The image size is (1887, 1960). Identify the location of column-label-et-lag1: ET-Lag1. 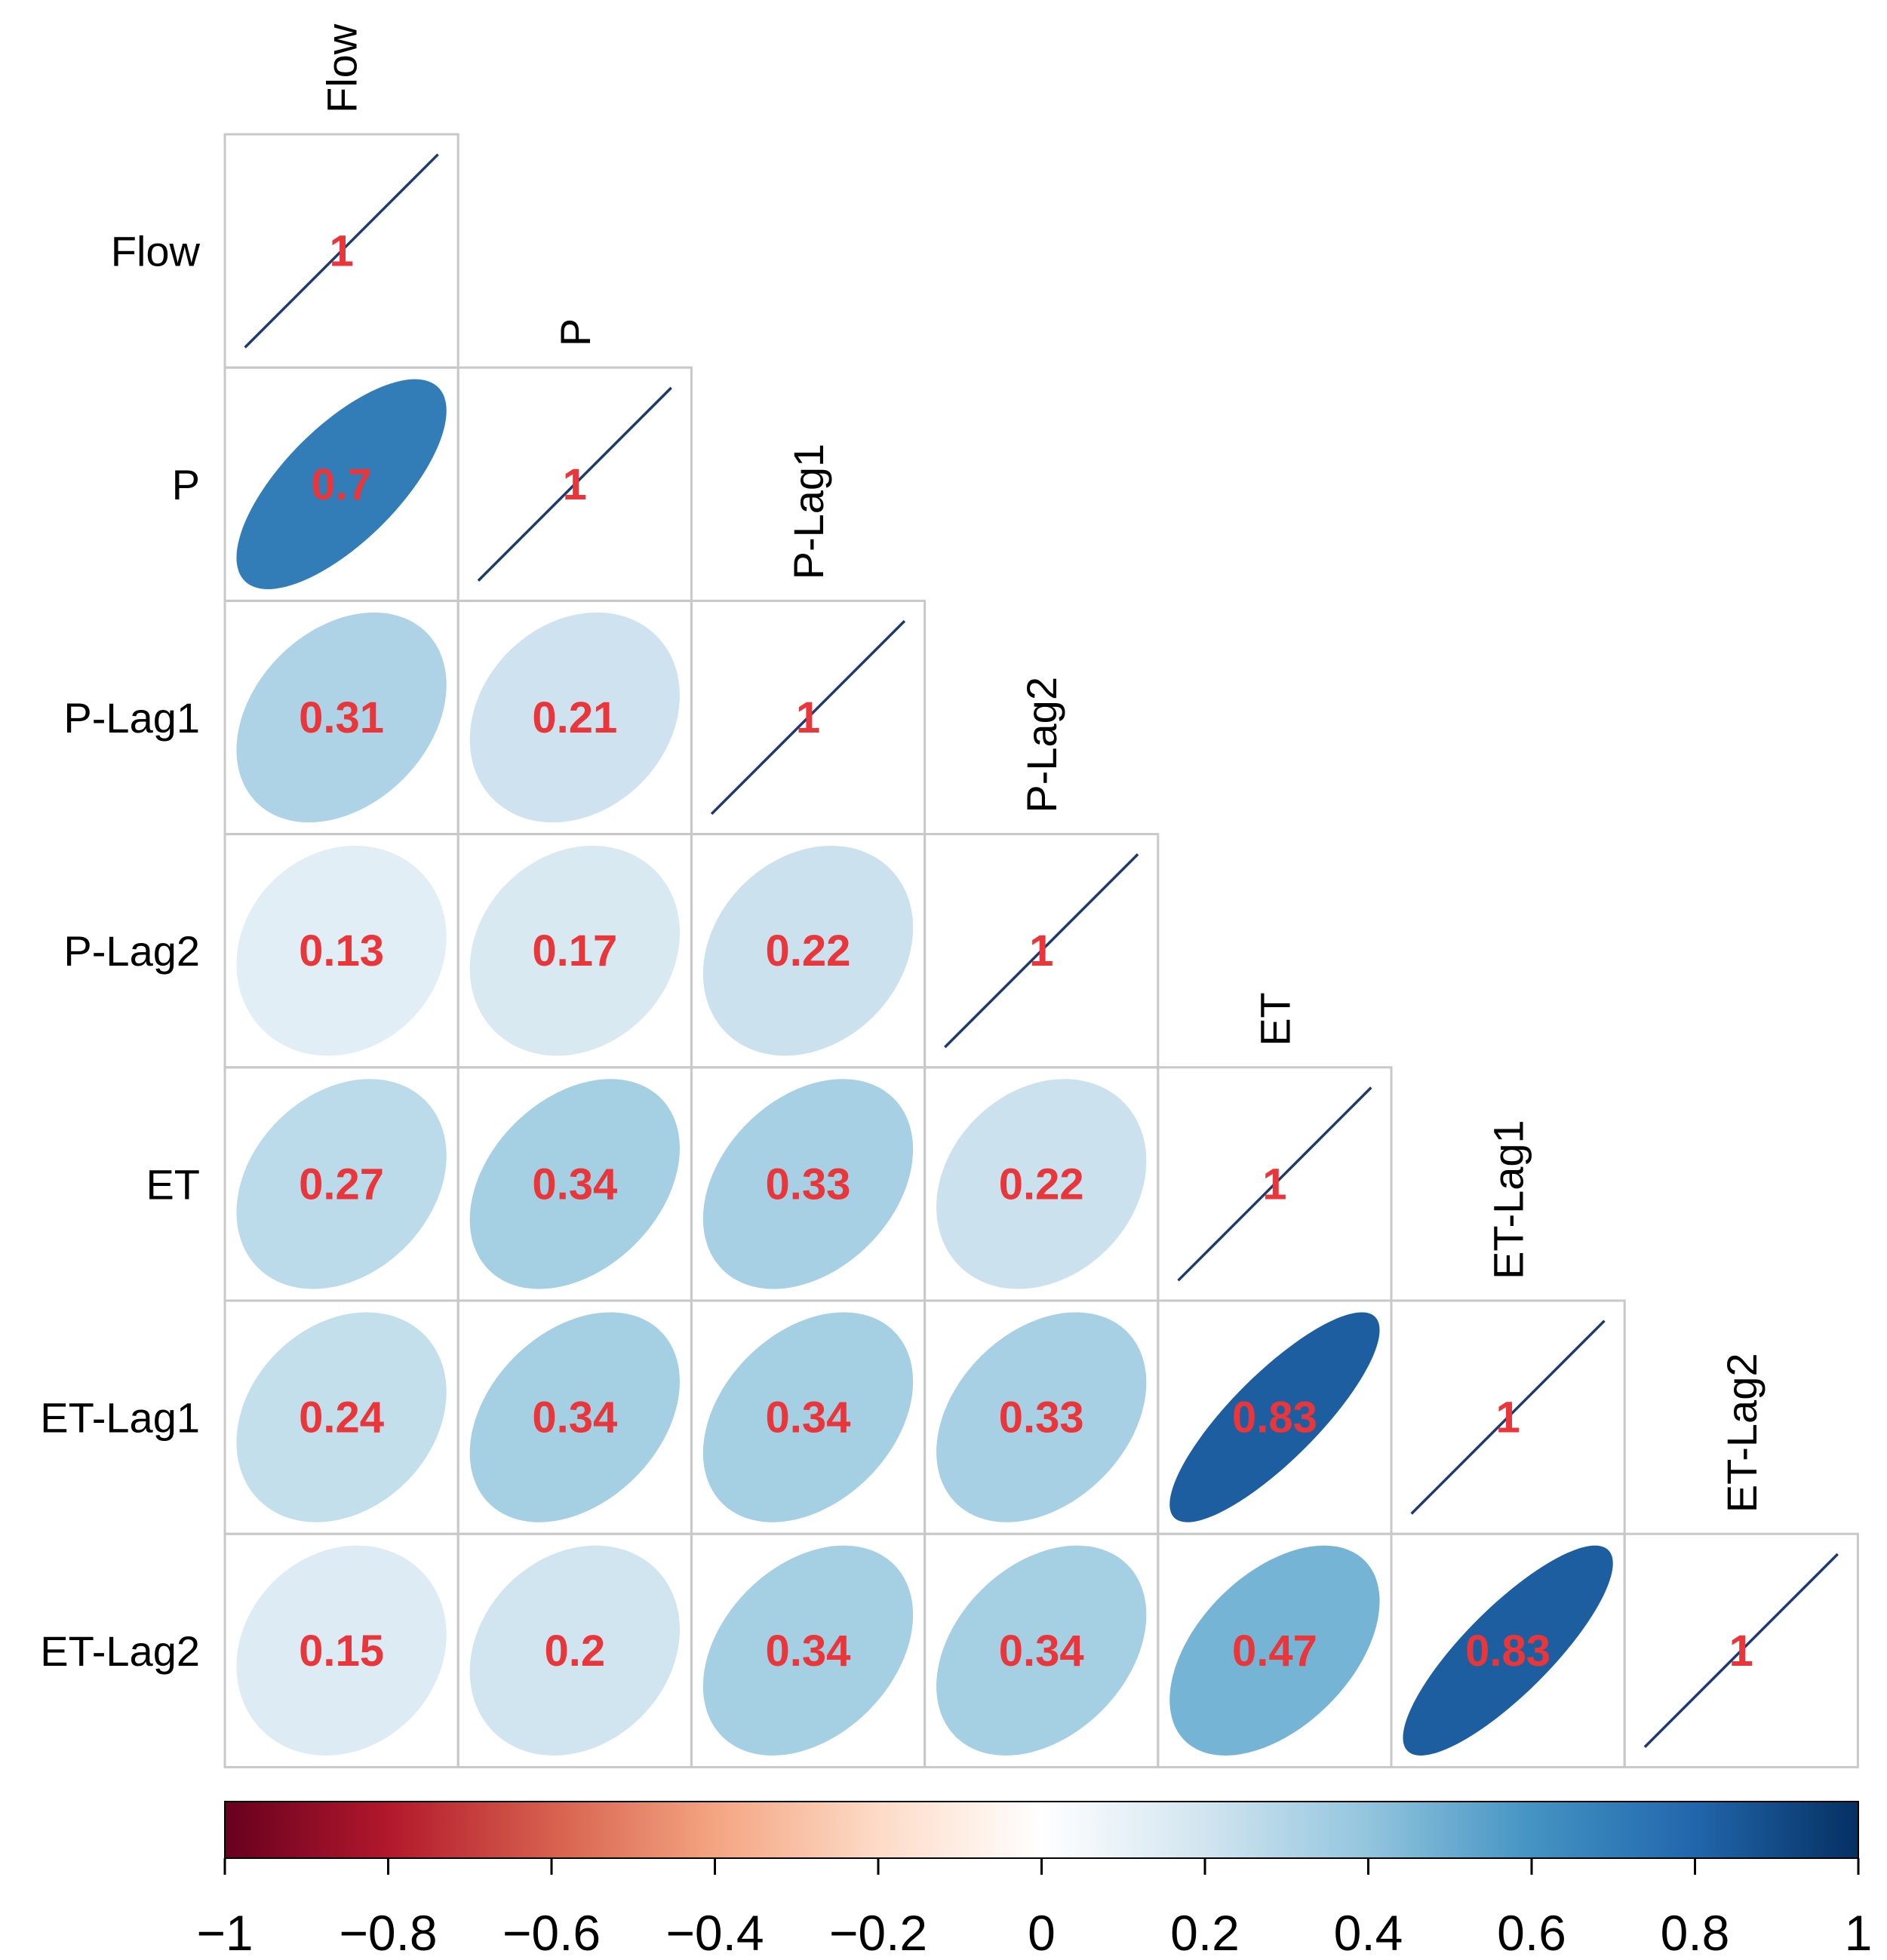
(1508, 1200).